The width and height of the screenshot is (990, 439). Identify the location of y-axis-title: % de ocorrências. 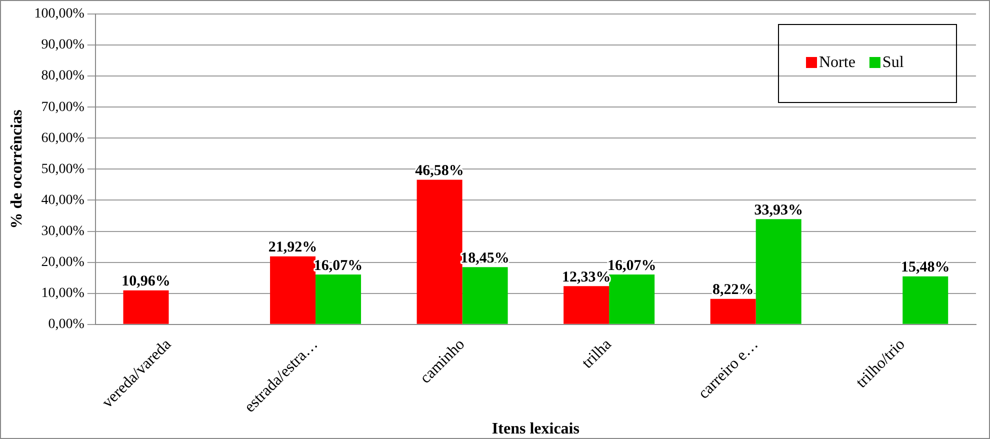
(17, 169).